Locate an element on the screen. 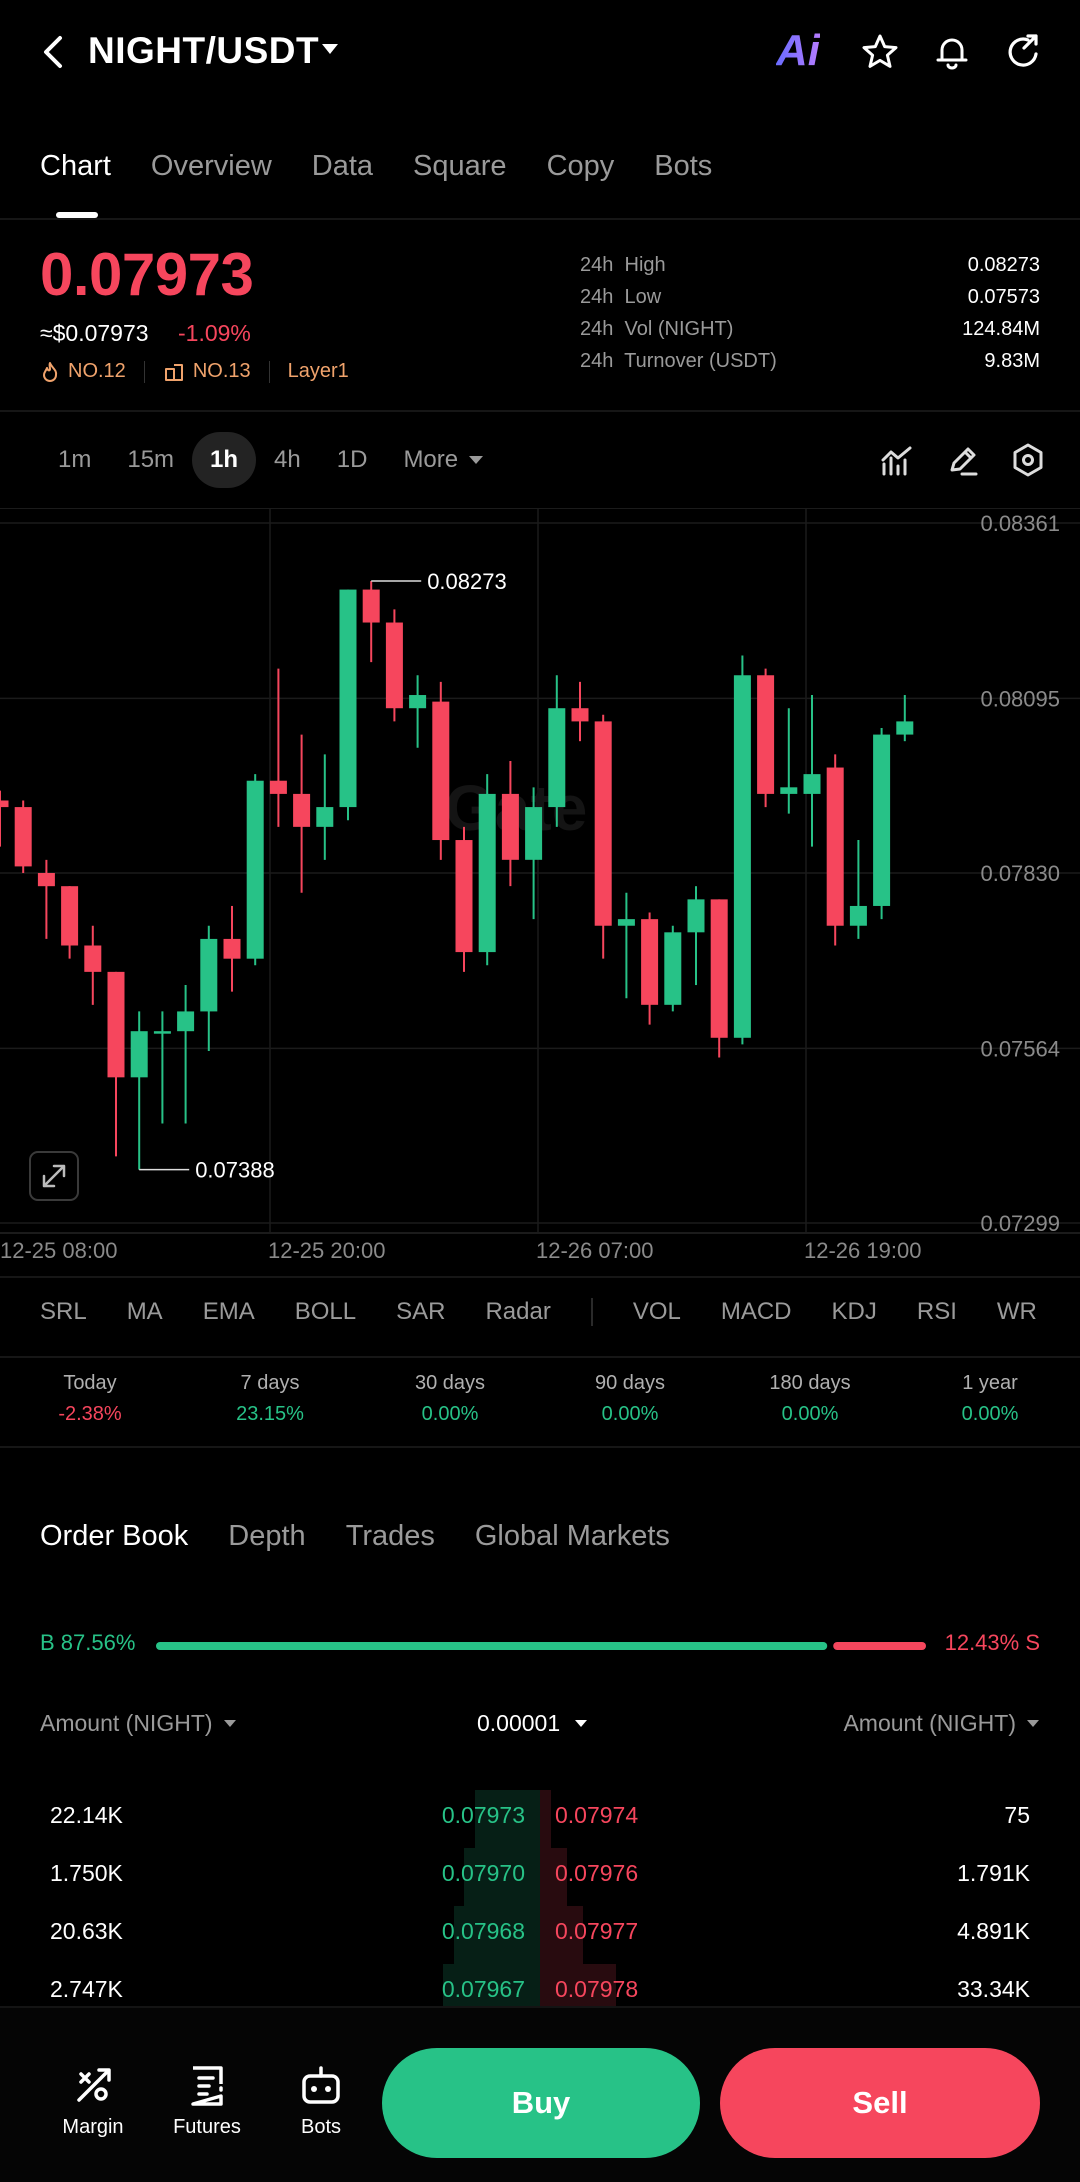 The image size is (1080, 2182). indicator-vol: VOL is located at coordinates (656, 1311).